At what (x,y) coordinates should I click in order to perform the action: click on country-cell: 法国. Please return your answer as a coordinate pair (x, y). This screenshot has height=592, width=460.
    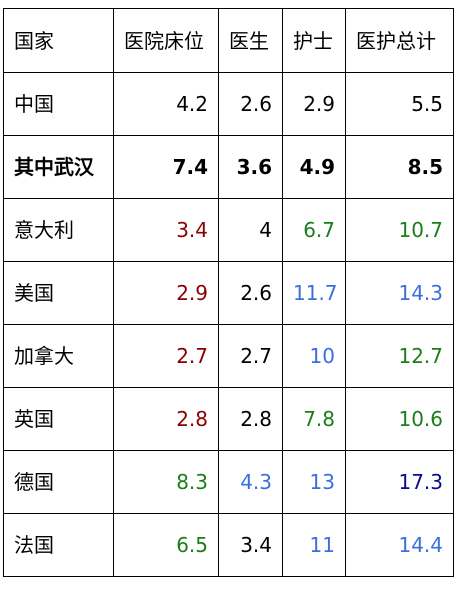
    Looking at the image, I should click on (58, 545).